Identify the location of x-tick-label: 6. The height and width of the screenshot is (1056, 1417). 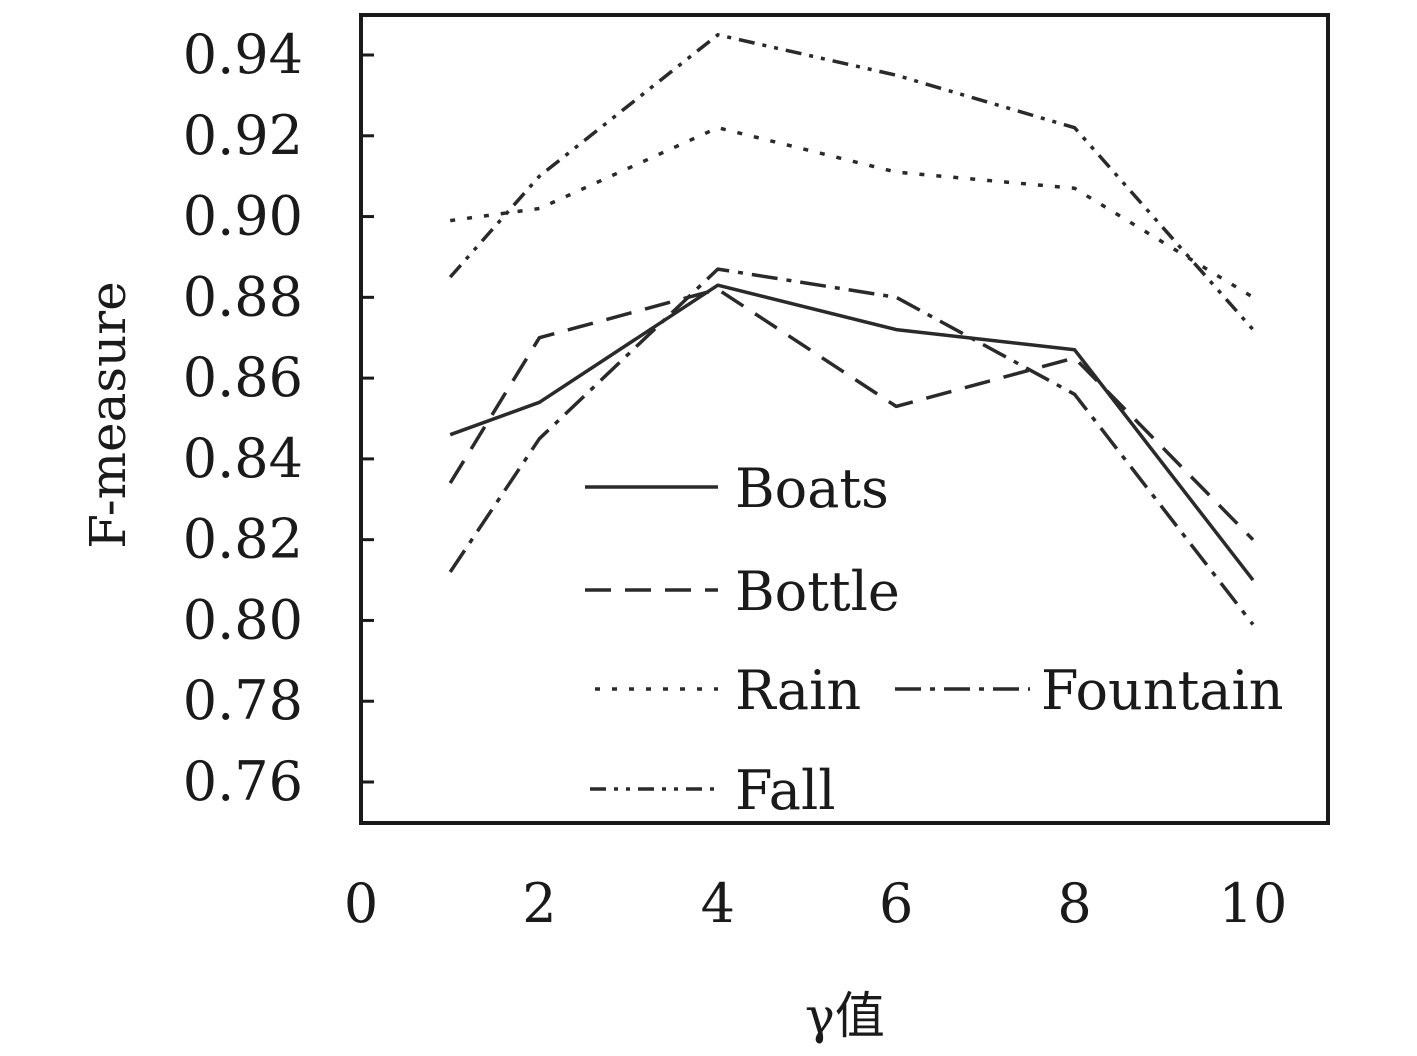
(896, 903).